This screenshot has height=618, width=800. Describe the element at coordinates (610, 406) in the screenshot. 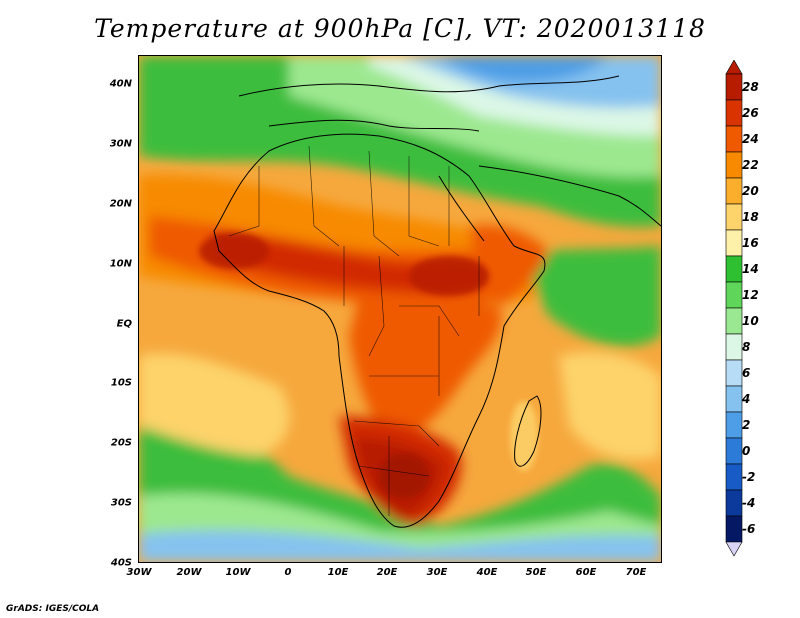

I see `east-ocean-yellow` at that location.